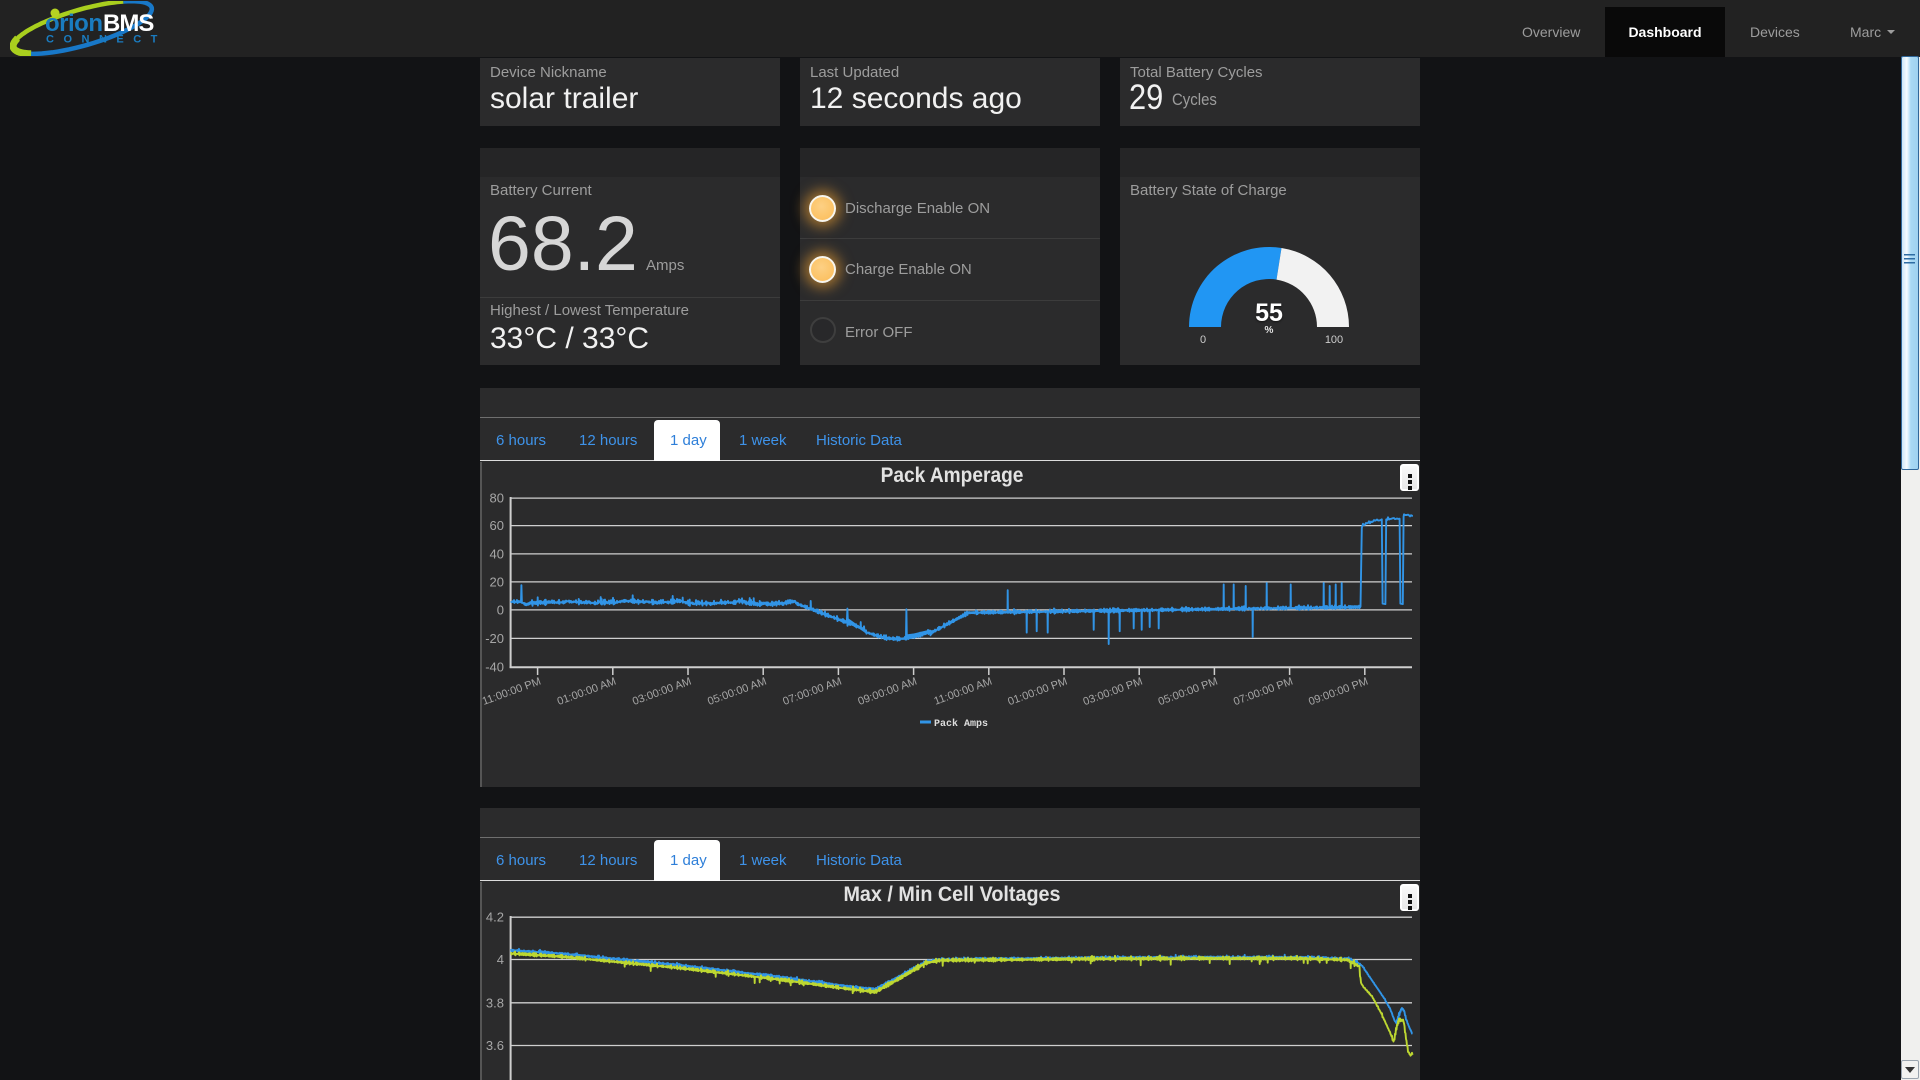 The height and width of the screenshot is (1080, 1920). Describe the element at coordinates (497, 581) in the screenshot. I see `svg-text: 20` at that location.